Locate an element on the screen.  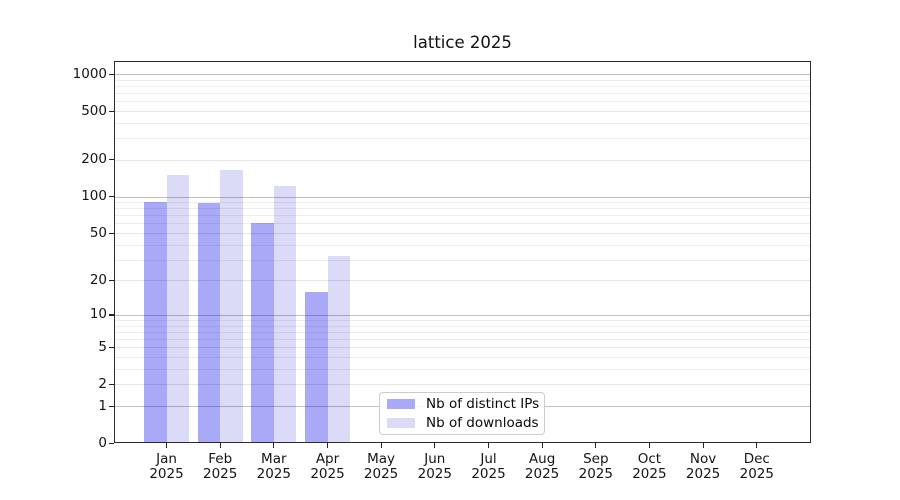
x-tick-mark-may is located at coordinates (381, 445).